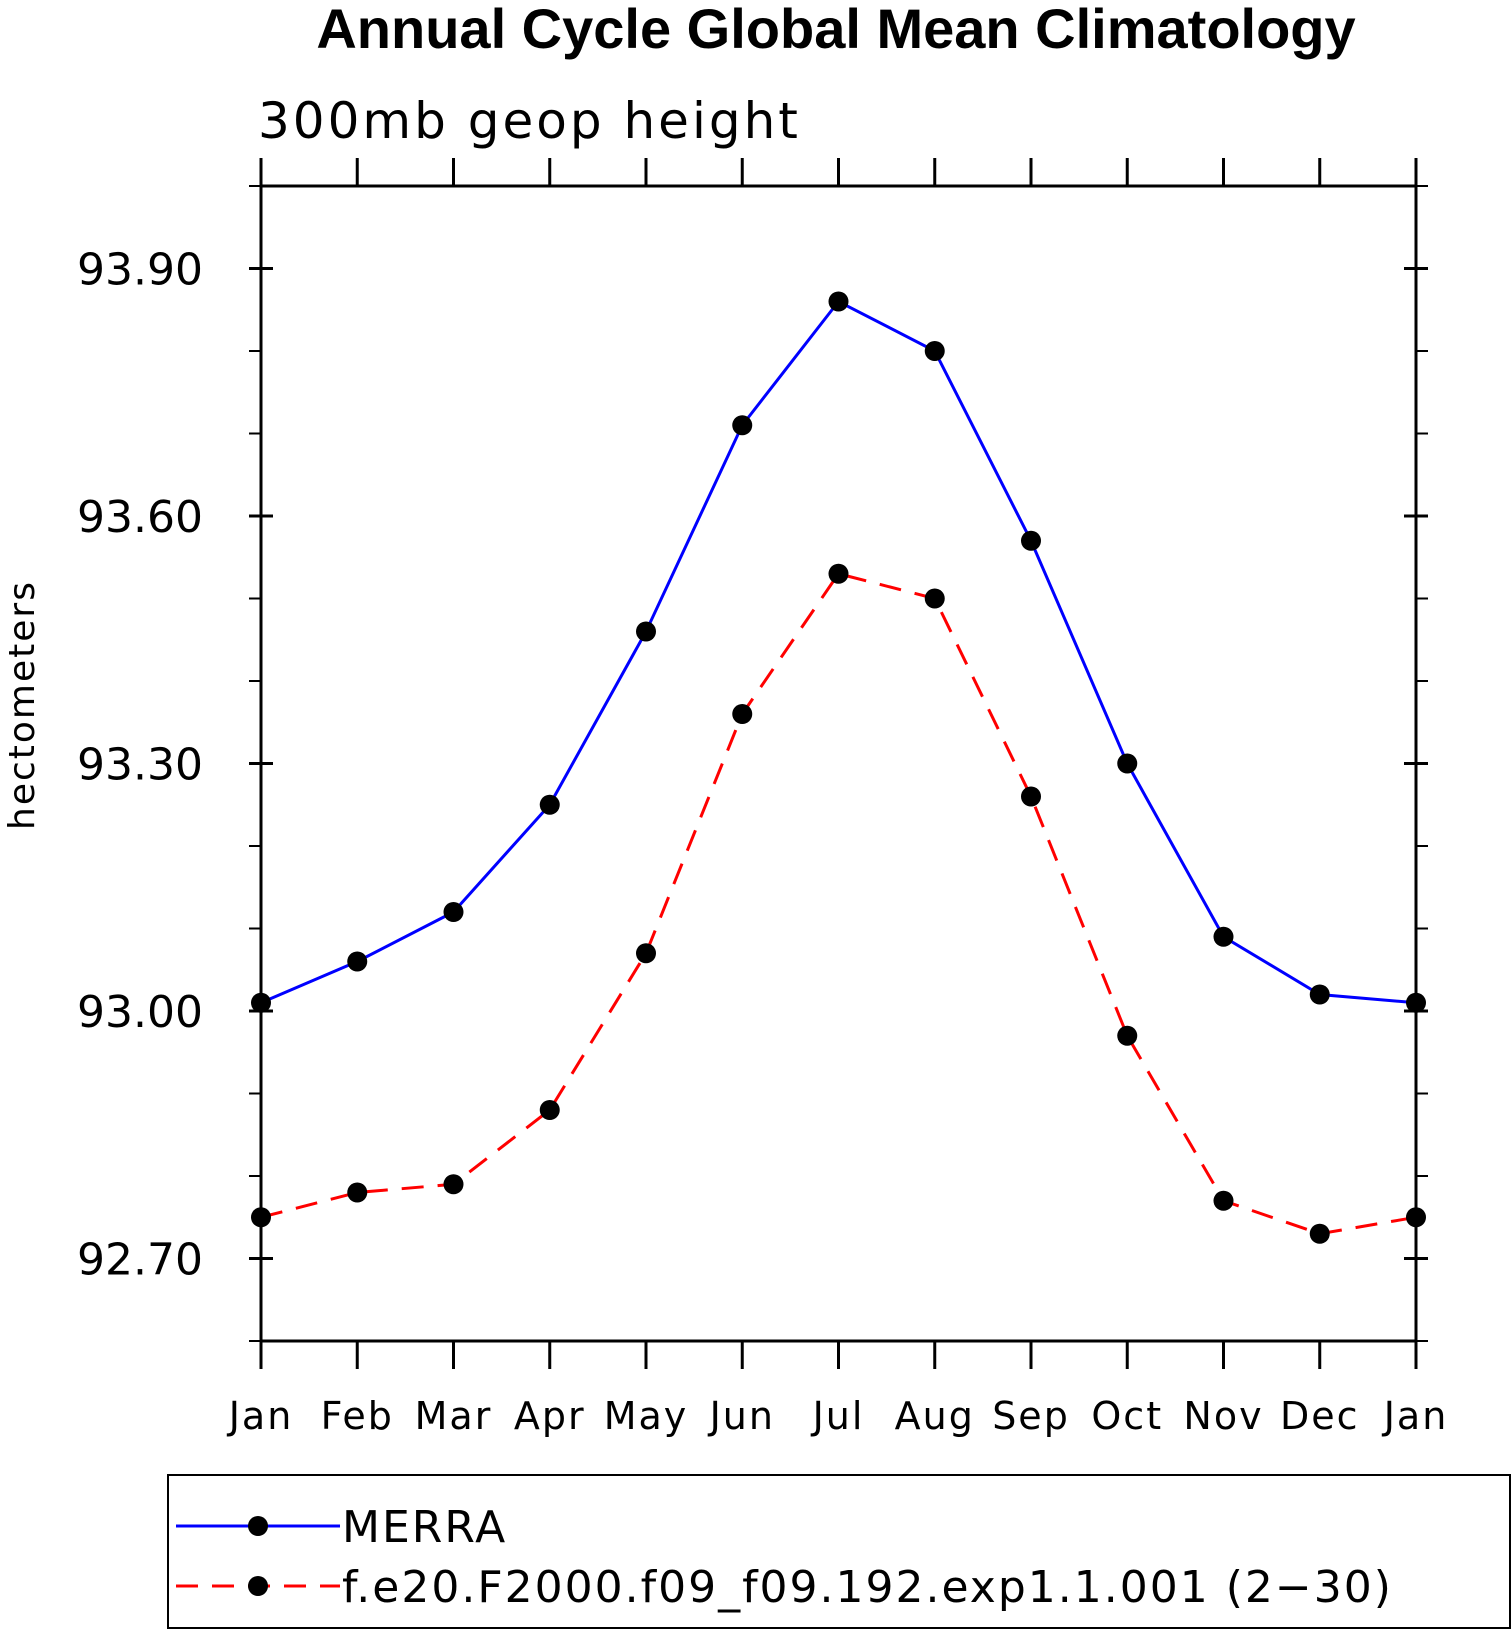 The width and height of the screenshot is (1512, 1630). I want to click on x-tick-label: May, so click(646, 1416).